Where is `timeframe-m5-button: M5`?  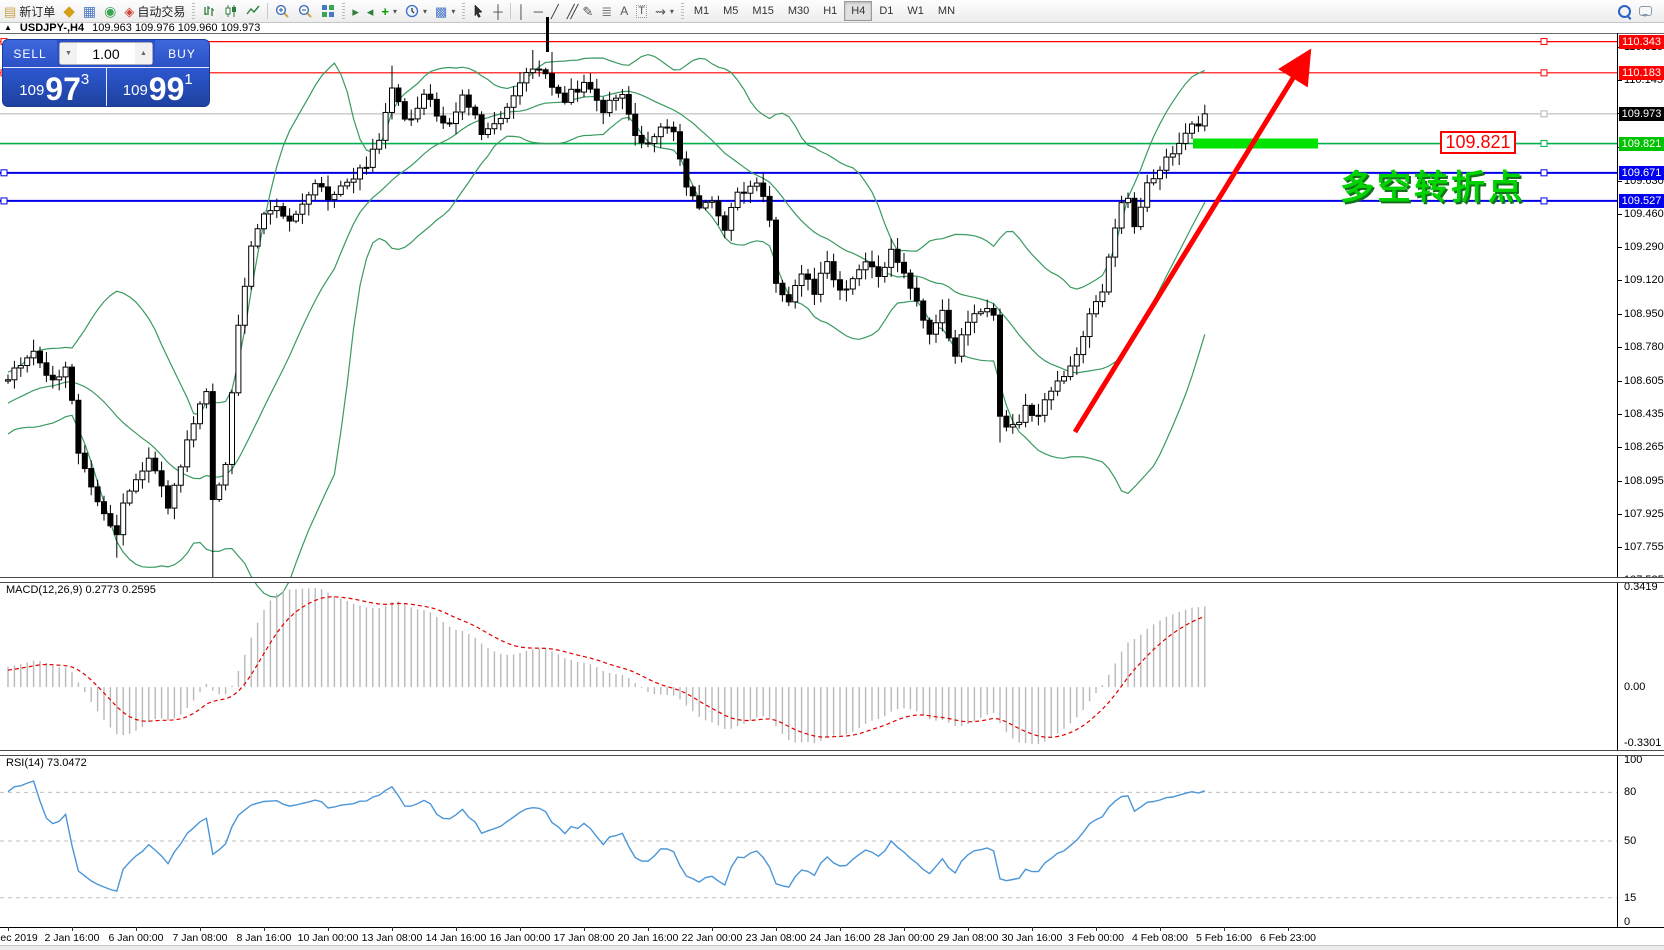
timeframe-m5-button: M5 is located at coordinates (731, 11).